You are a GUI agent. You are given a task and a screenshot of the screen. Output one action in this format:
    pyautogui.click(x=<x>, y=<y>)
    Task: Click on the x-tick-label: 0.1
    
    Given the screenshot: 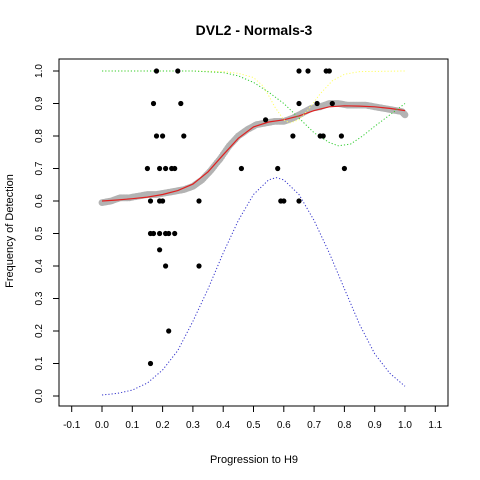 What is the action you would take?
    pyautogui.click(x=132, y=425)
    